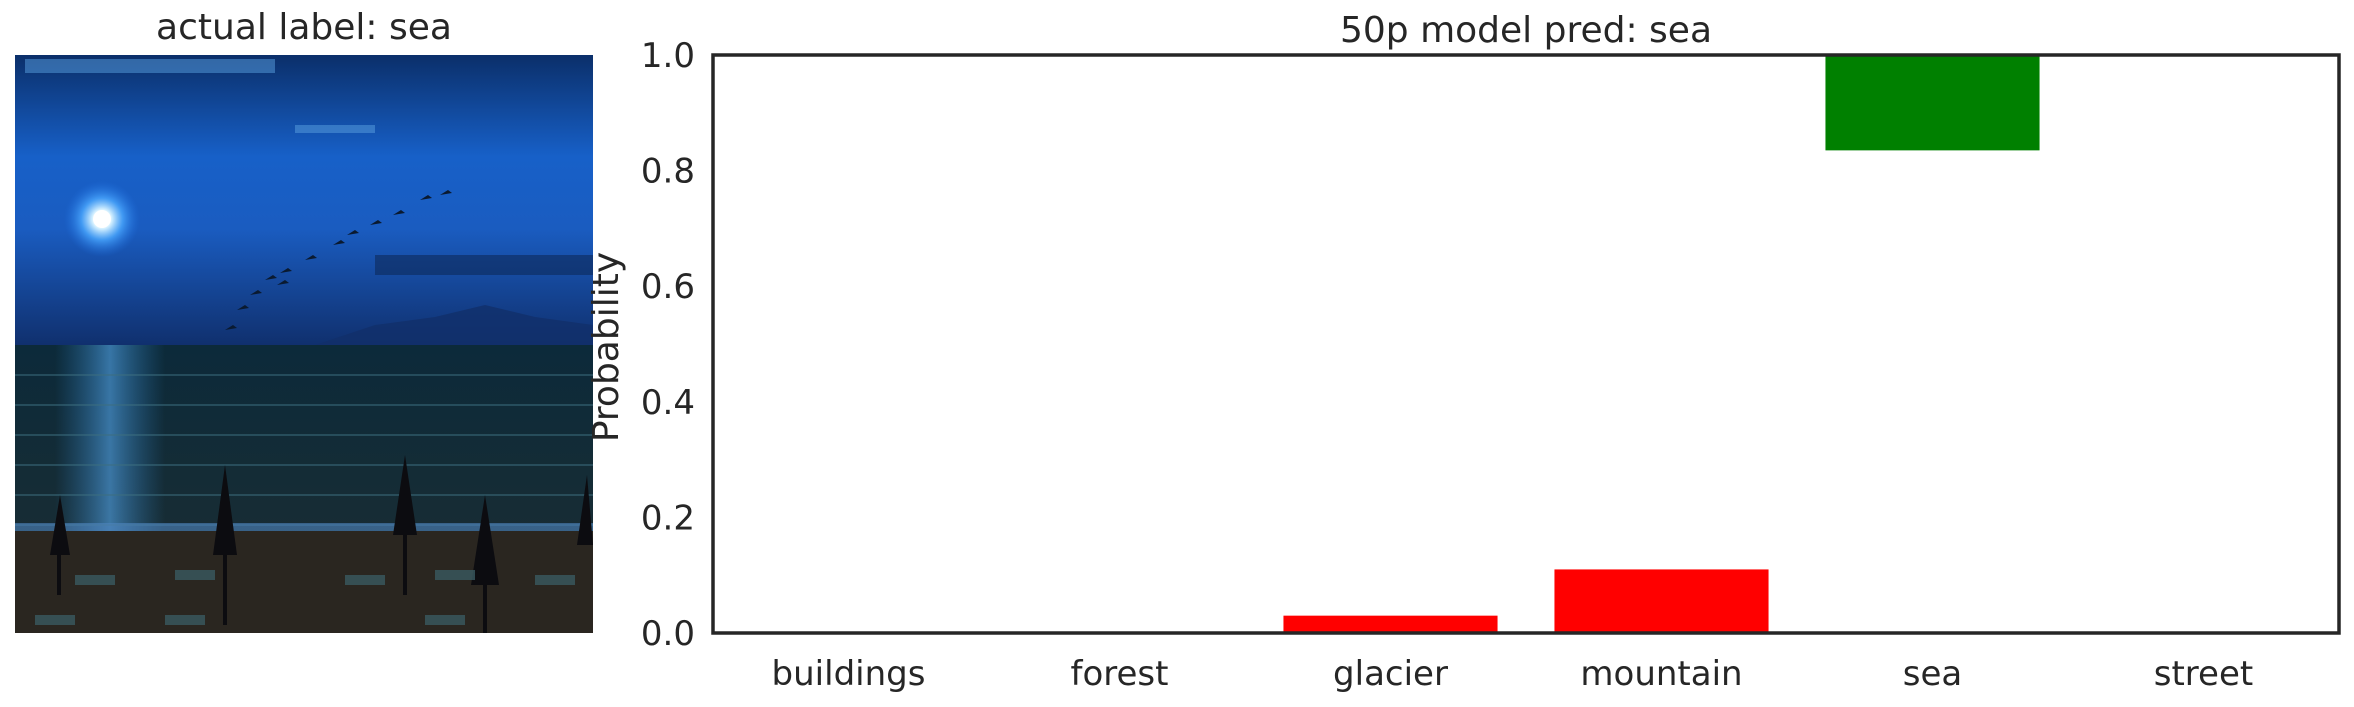 Image resolution: width=2354 pixels, height=707 pixels. Describe the element at coordinates (304, 27) in the screenshot. I see `image-title: actual label: sea` at that location.